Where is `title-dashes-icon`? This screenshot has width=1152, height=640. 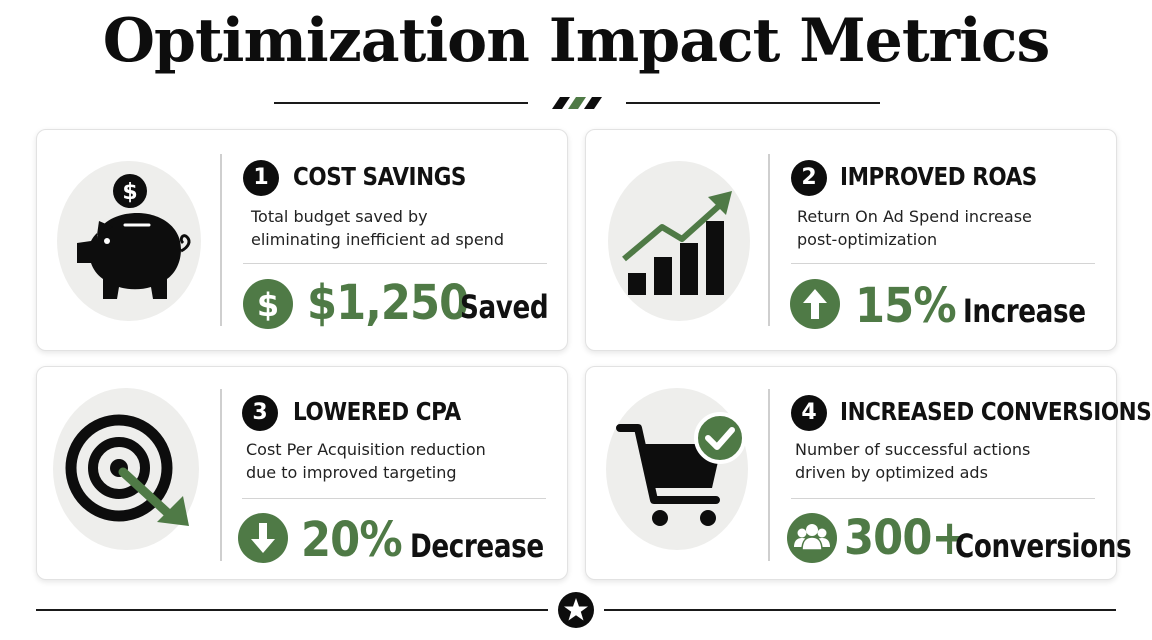
title-dashes-icon is located at coordinates (577, 103).